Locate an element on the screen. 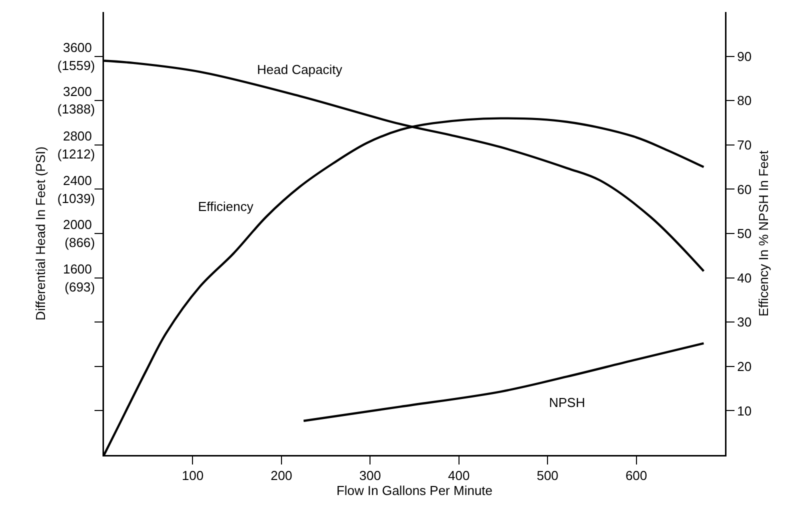 The height and width of the screenshot is (508, 786). line-series is located at coordinates (503, 382).